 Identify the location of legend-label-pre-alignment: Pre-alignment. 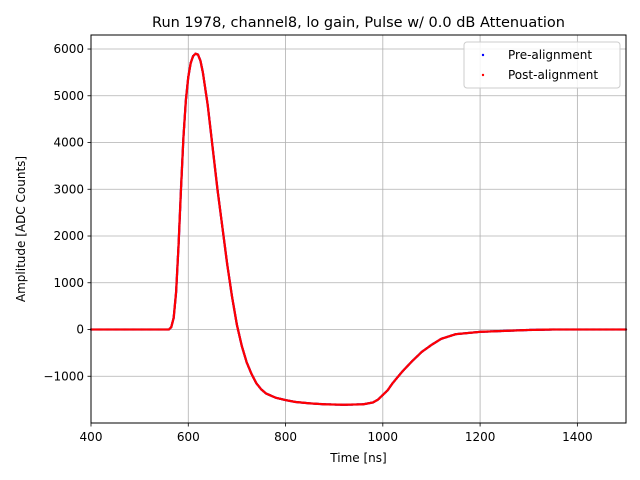
(550, 55).